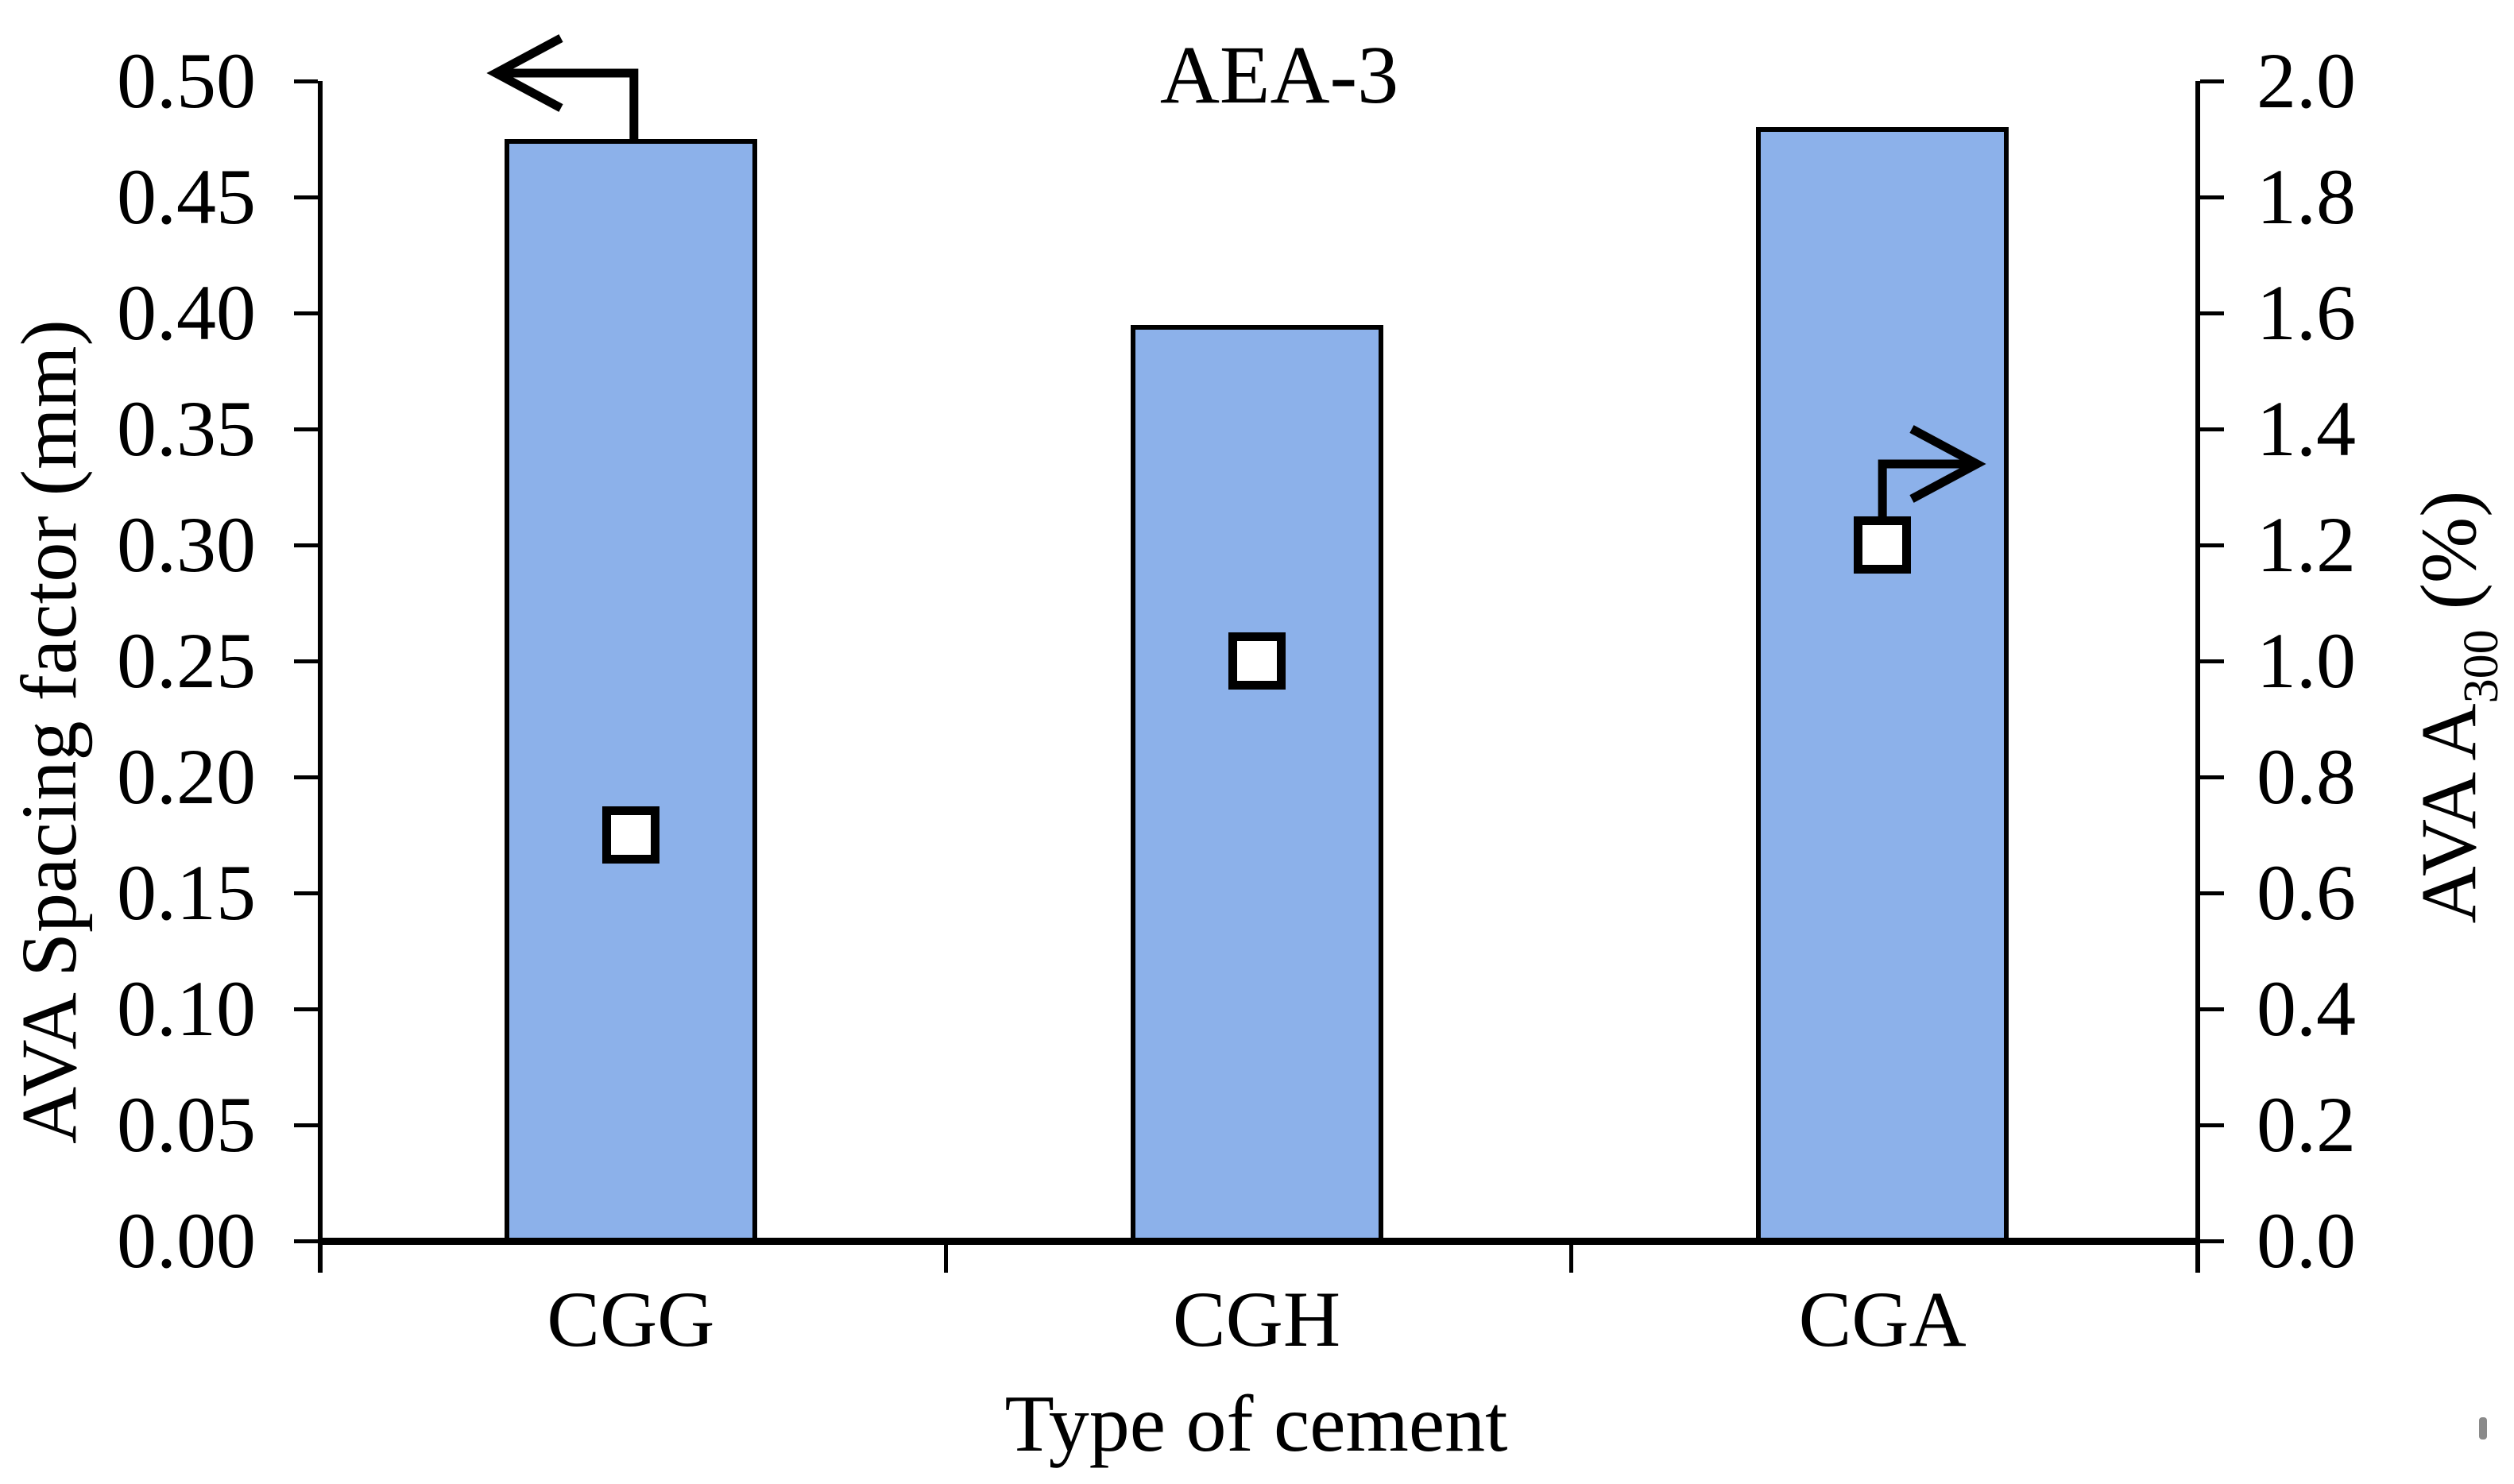  What do you see at coordinates (1256, 1424) in the screenshot?
I see `x-axis-title: Type of cement` at bounding box center [1256, 1424].